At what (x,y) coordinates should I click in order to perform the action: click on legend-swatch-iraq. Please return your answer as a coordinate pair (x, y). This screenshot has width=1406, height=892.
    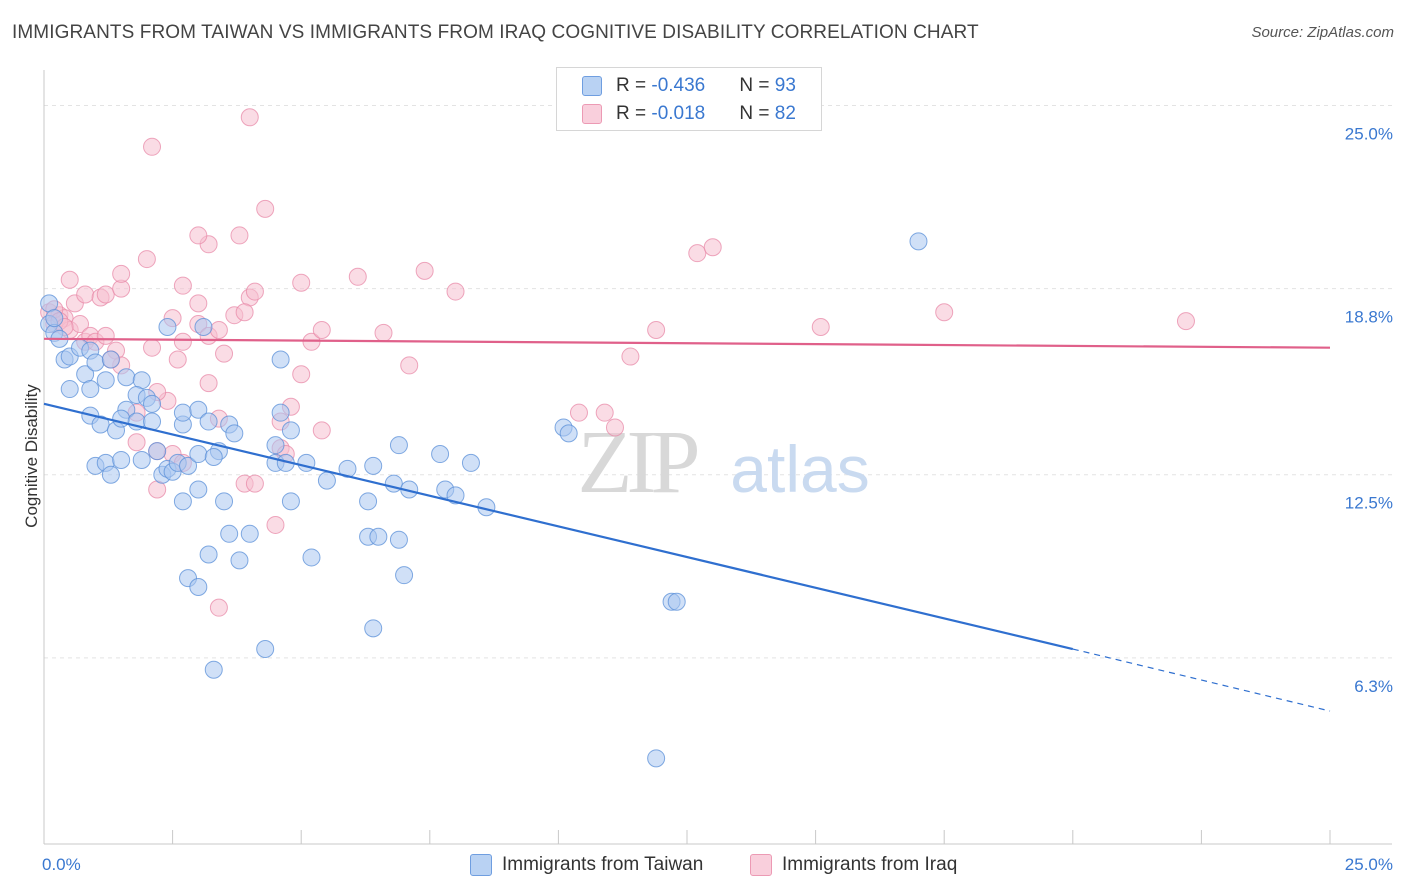
    Looking at the image, I should click on (592, 114).